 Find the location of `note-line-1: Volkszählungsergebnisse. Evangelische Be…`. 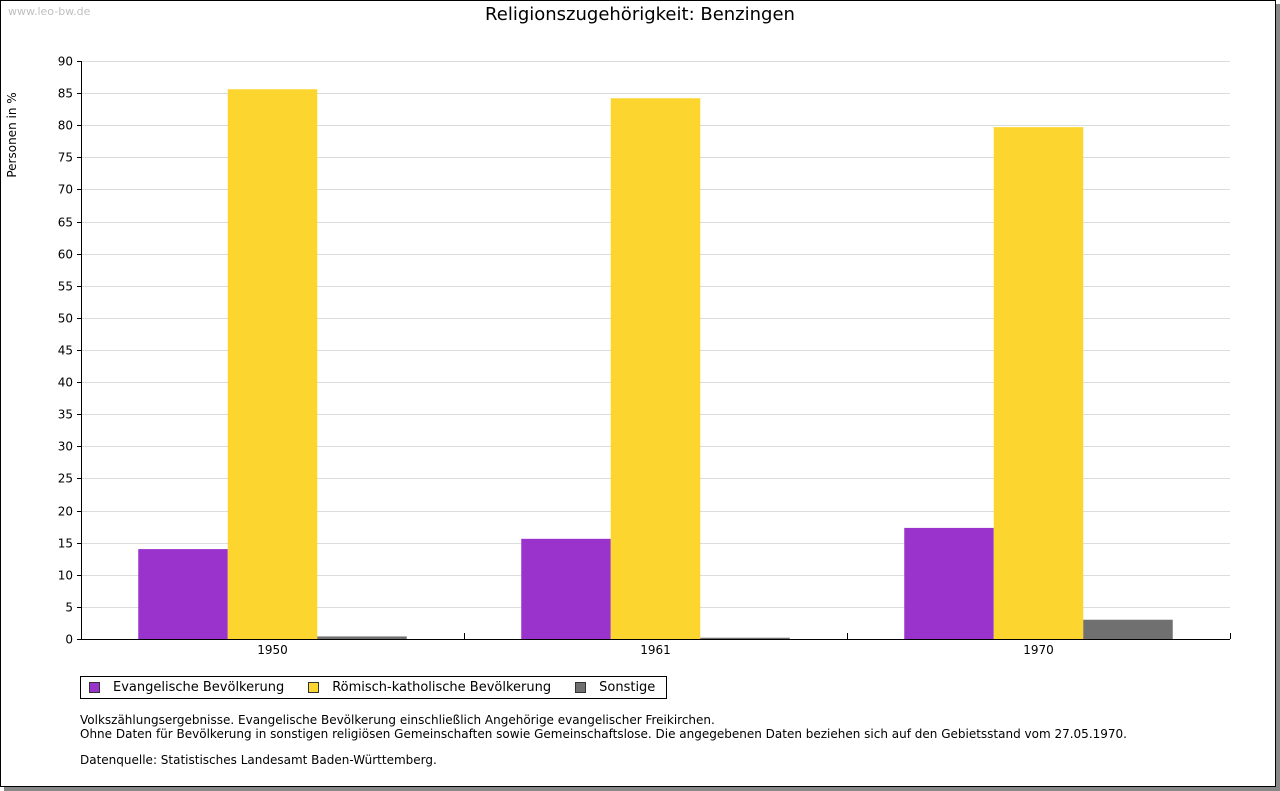

note-line-1: Volkszählungsergebnisse. Evangelische Be… is located at coordinates (397, 720).